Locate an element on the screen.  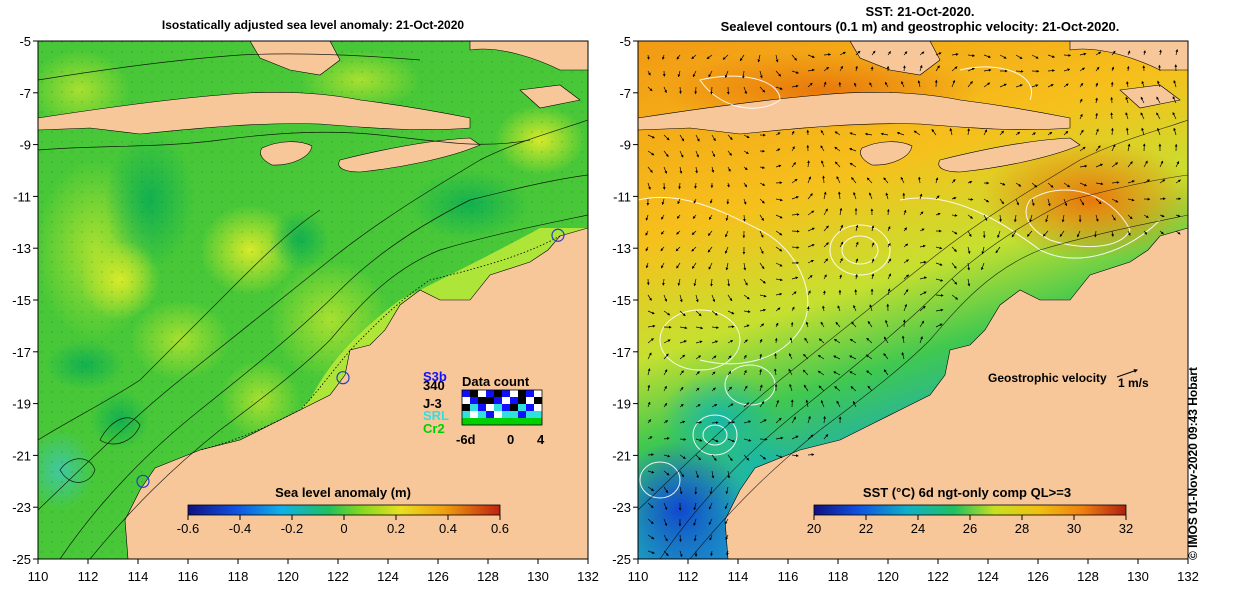
right-lon-tick-label: 116 is located at coordinates (788, 576).